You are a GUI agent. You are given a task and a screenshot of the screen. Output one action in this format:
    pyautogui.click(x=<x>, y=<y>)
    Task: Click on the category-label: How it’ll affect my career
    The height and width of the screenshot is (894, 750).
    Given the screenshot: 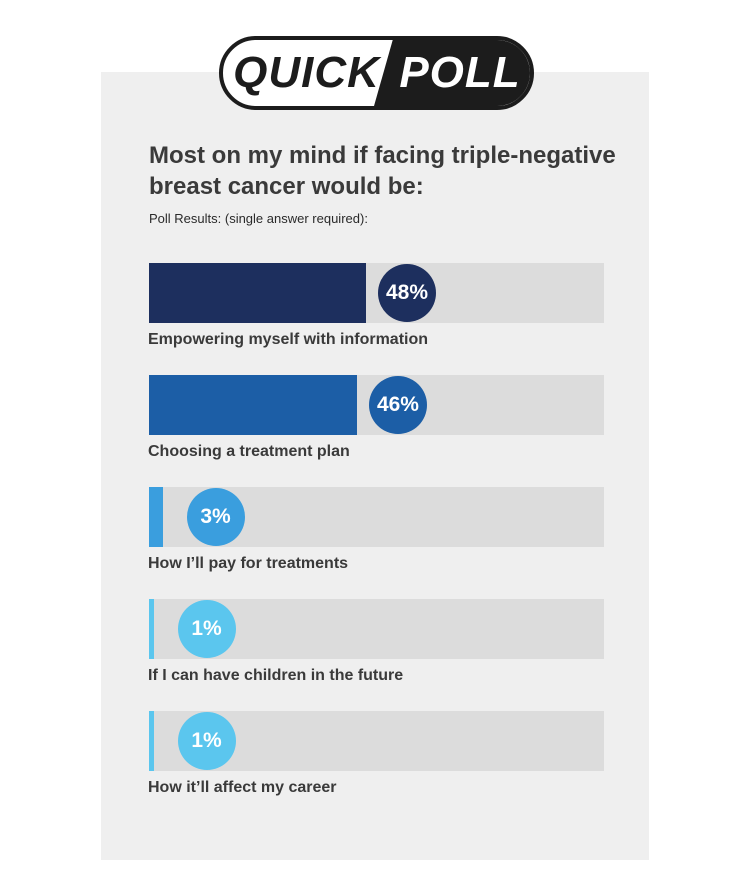 What is the action you would take?
    pyautogui.click(x=242, y=787)
    